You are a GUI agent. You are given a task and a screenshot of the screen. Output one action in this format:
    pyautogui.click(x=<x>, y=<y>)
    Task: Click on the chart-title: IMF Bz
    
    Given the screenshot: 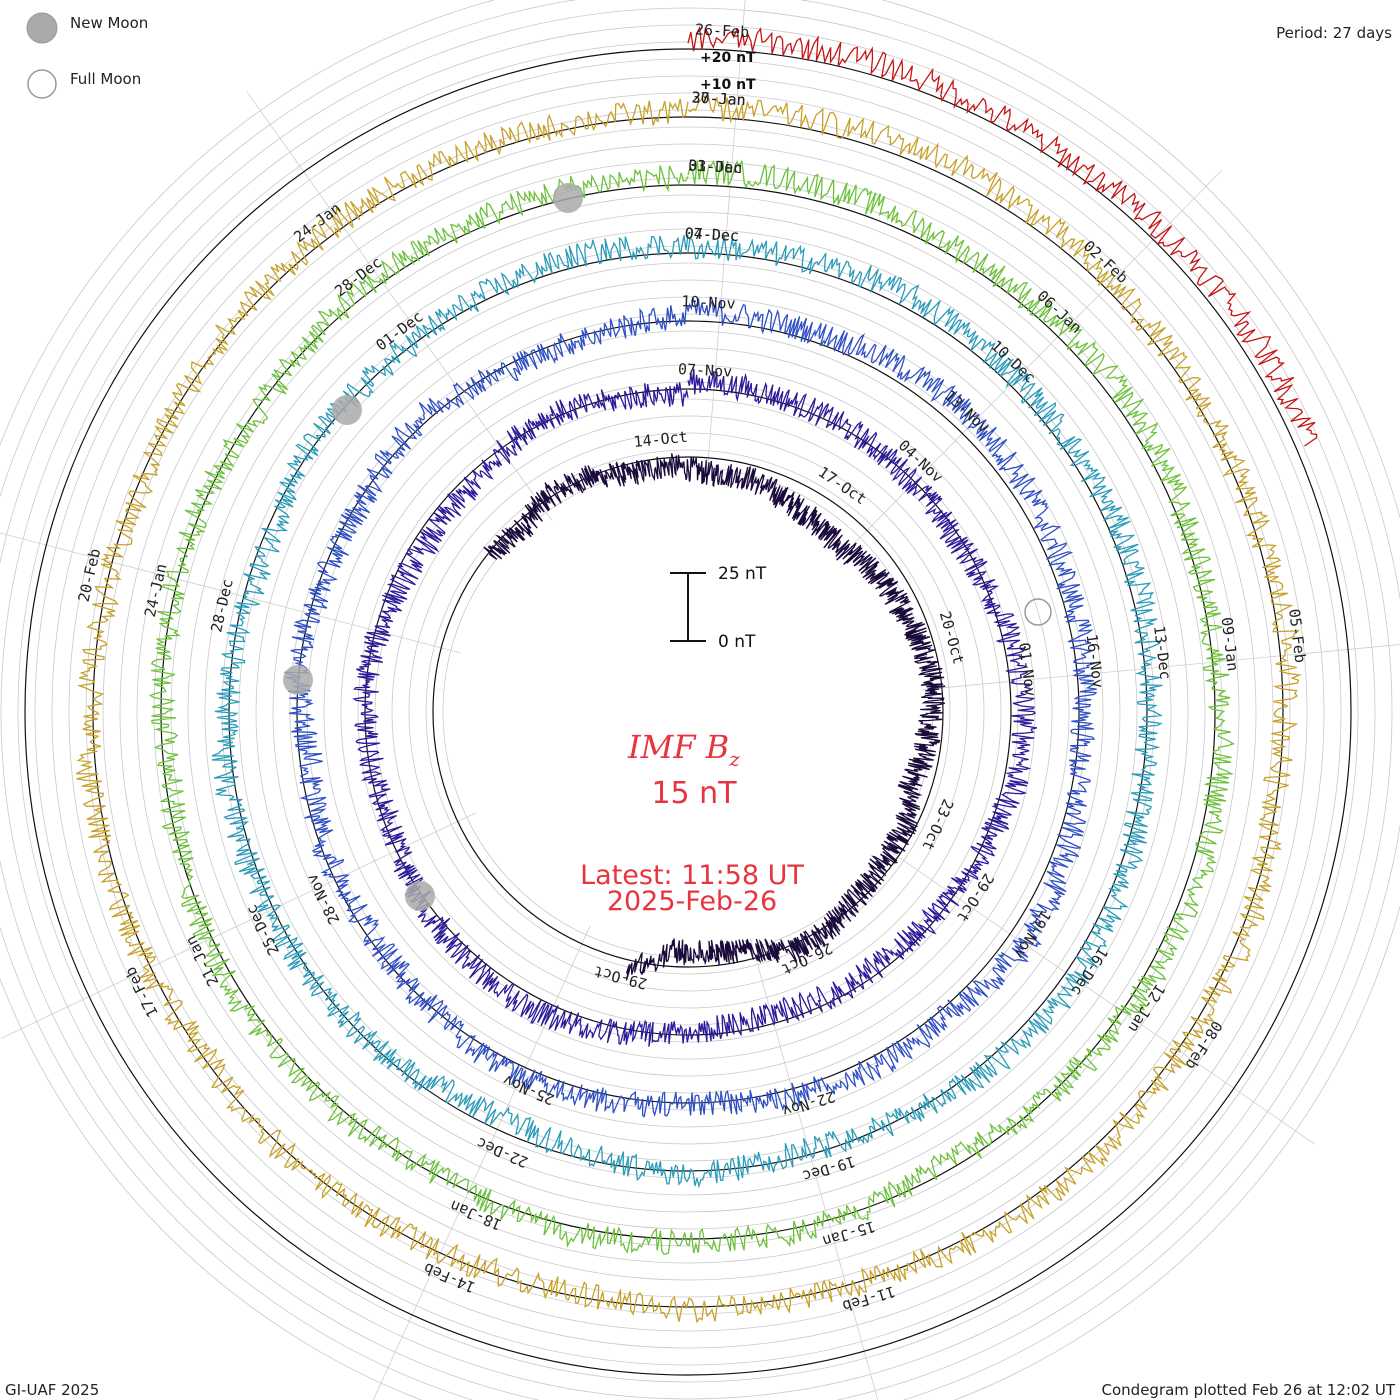 What is the action you would take?
    pyautogui.click(x=683, y=749)
    